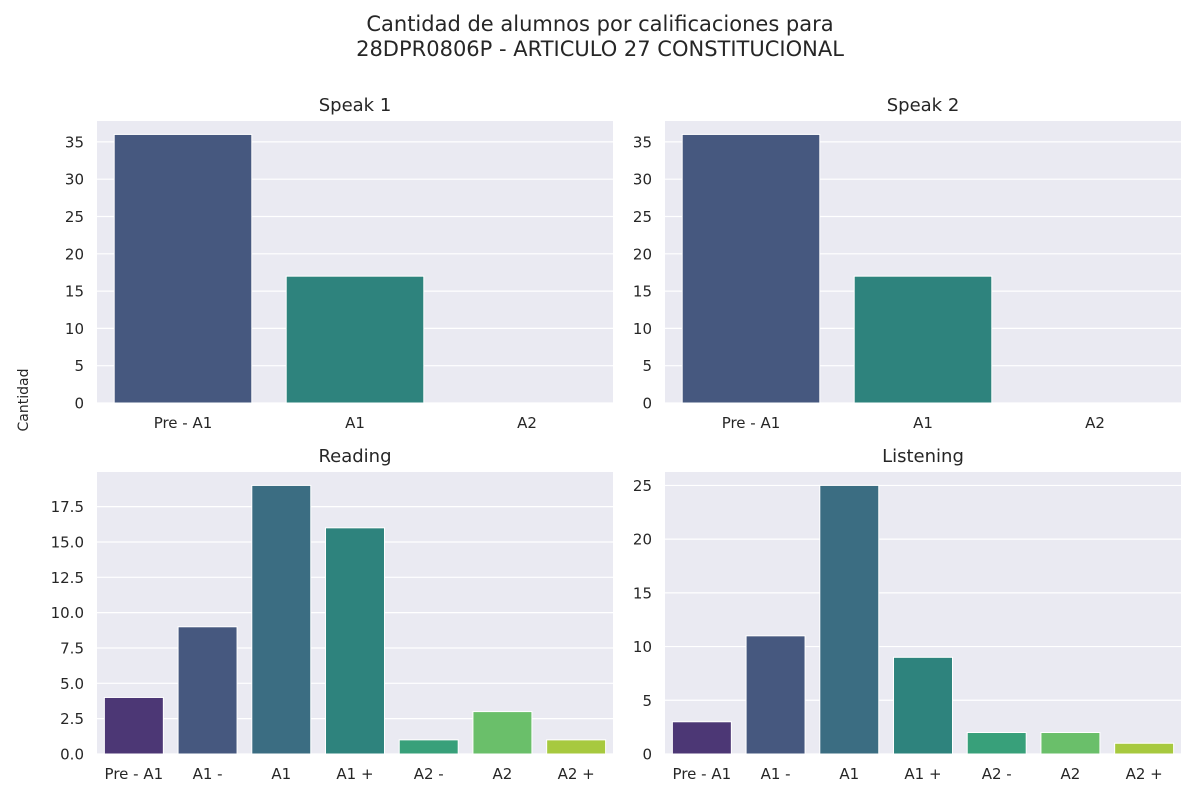  Describe the element at coordinates (72, 755) in the screenshot. I see `y-tick-label: 0.0` at that location.